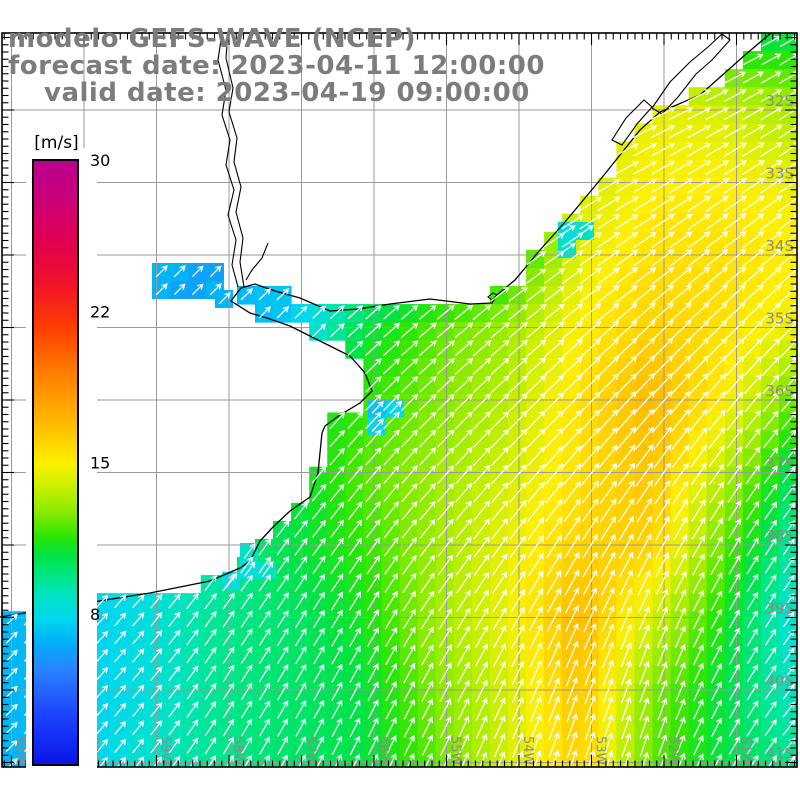 This screenshot has width=800, height=800. I want to click on colorbar-tick-label: 15, so click(100, 463).